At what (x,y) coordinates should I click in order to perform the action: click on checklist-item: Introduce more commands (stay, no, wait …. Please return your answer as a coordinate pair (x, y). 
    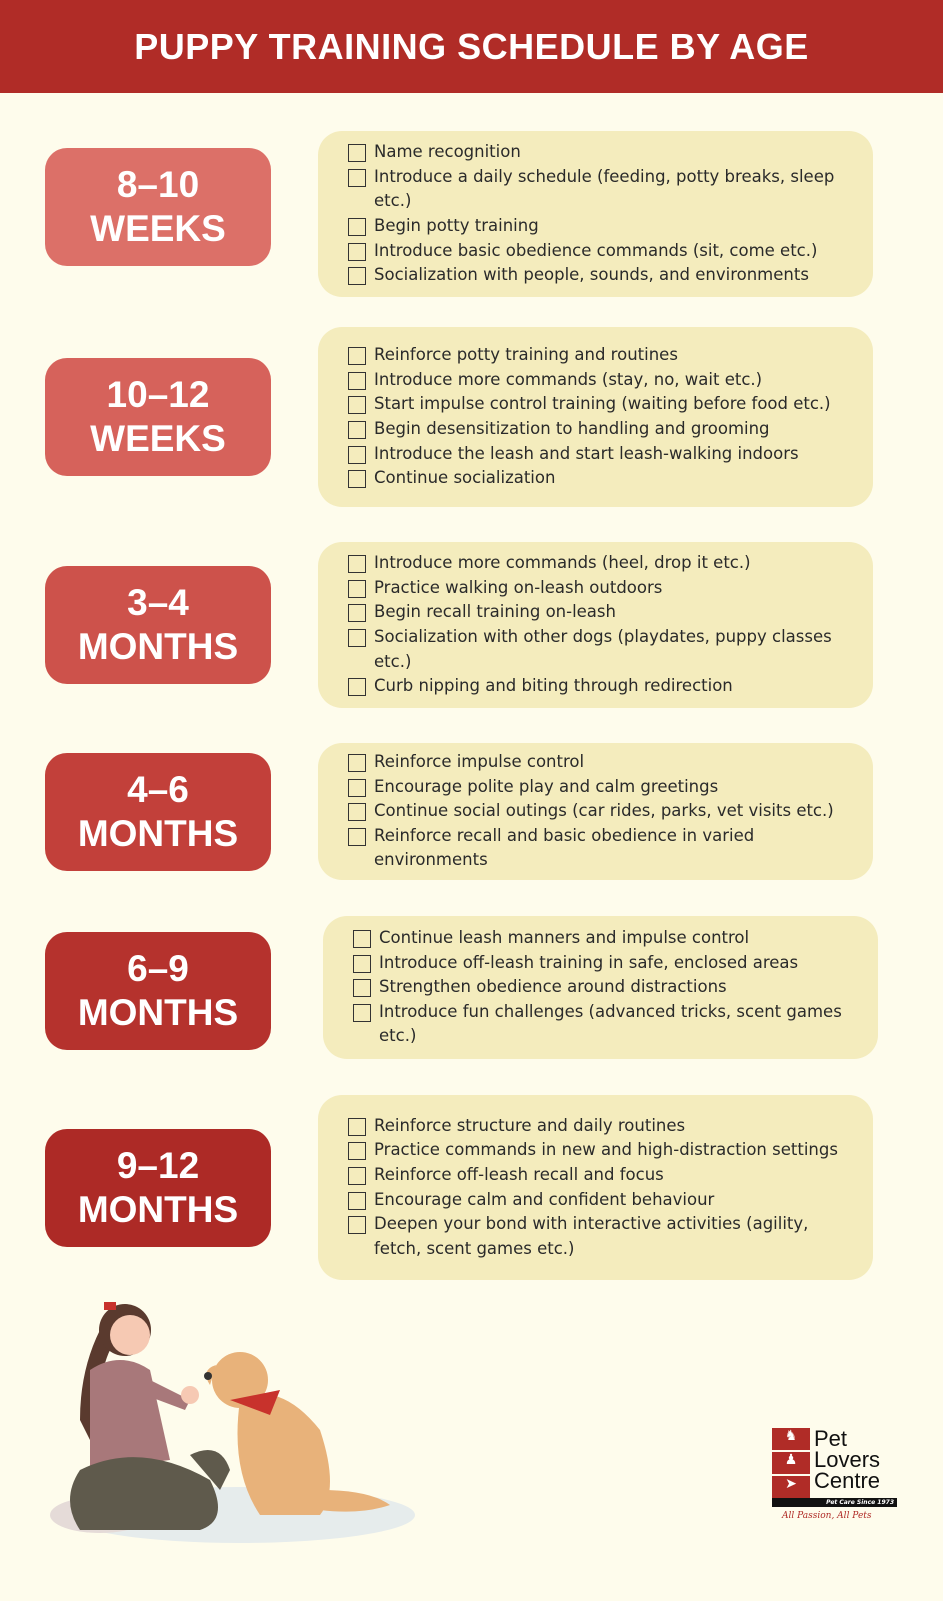
    Looking at the image, I should click on (610, 380).